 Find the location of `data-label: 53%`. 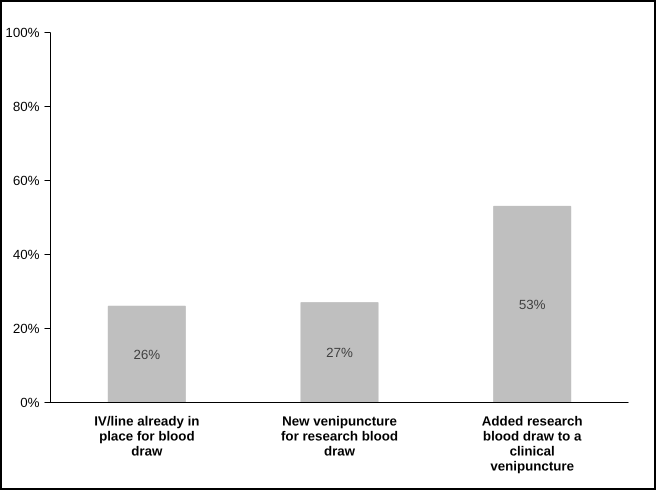

data-label: 53% is located at coordinates (532, 304).